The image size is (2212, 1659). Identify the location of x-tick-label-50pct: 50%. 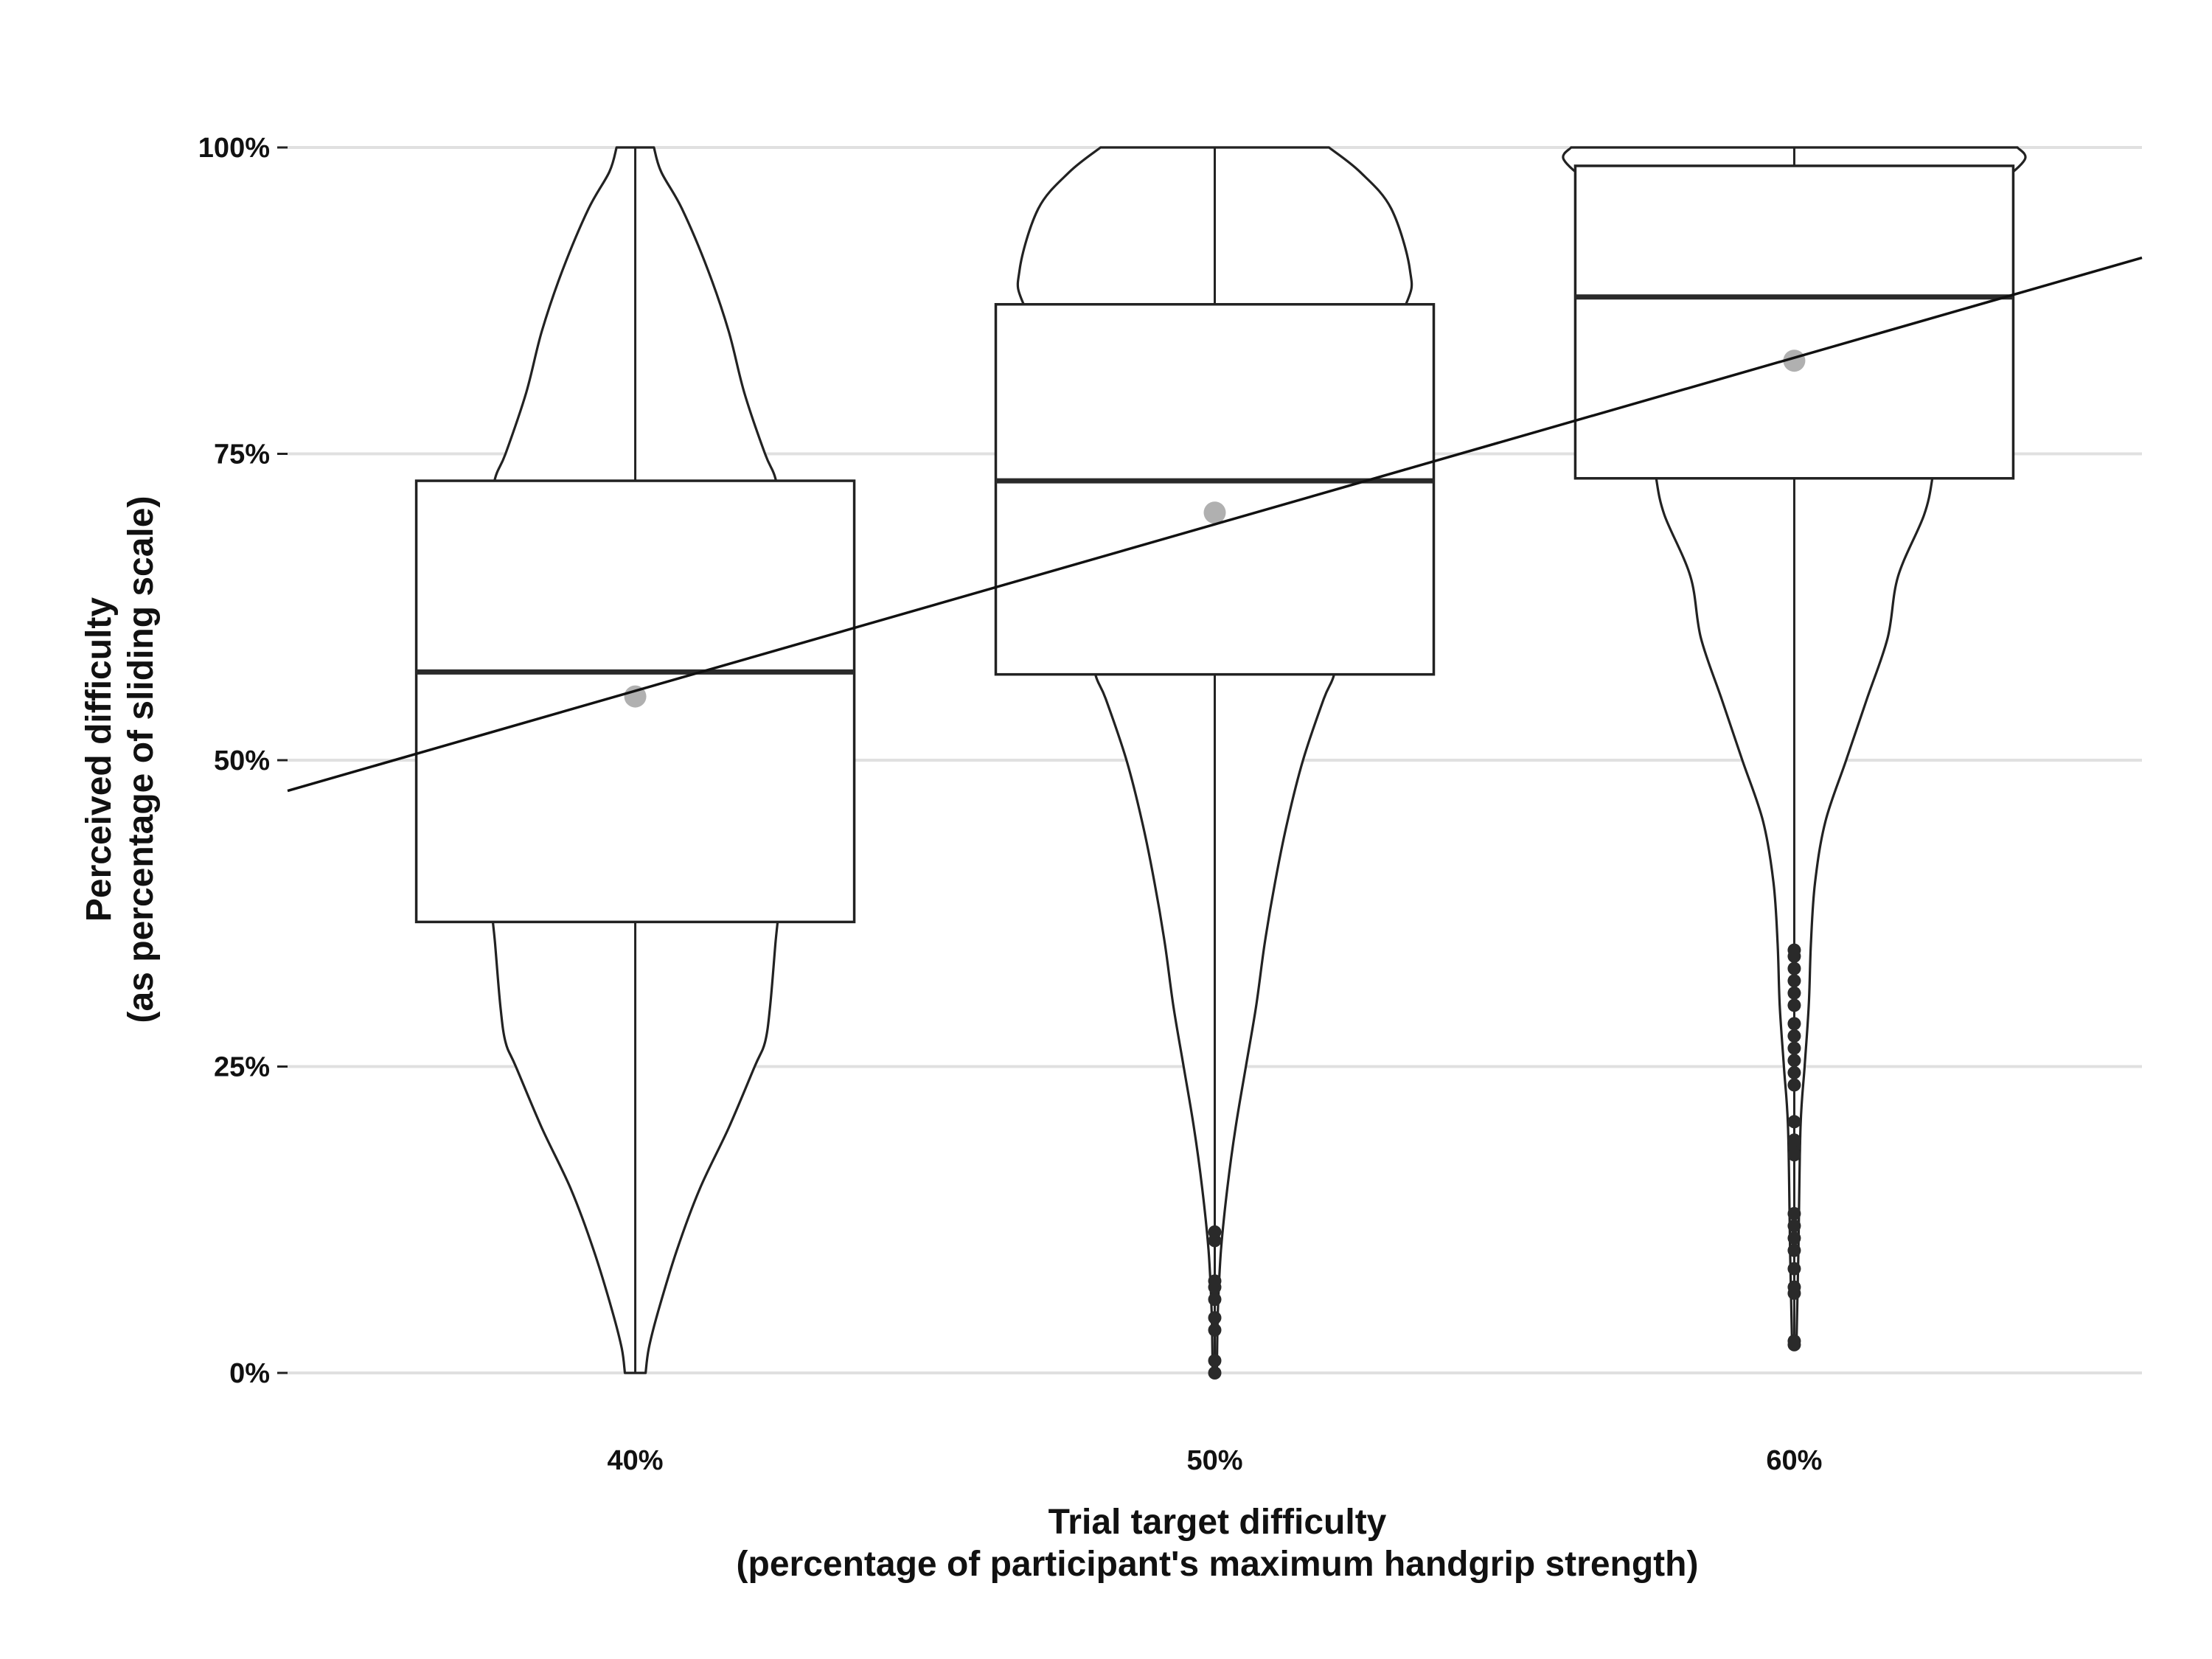
(1214, 1460).